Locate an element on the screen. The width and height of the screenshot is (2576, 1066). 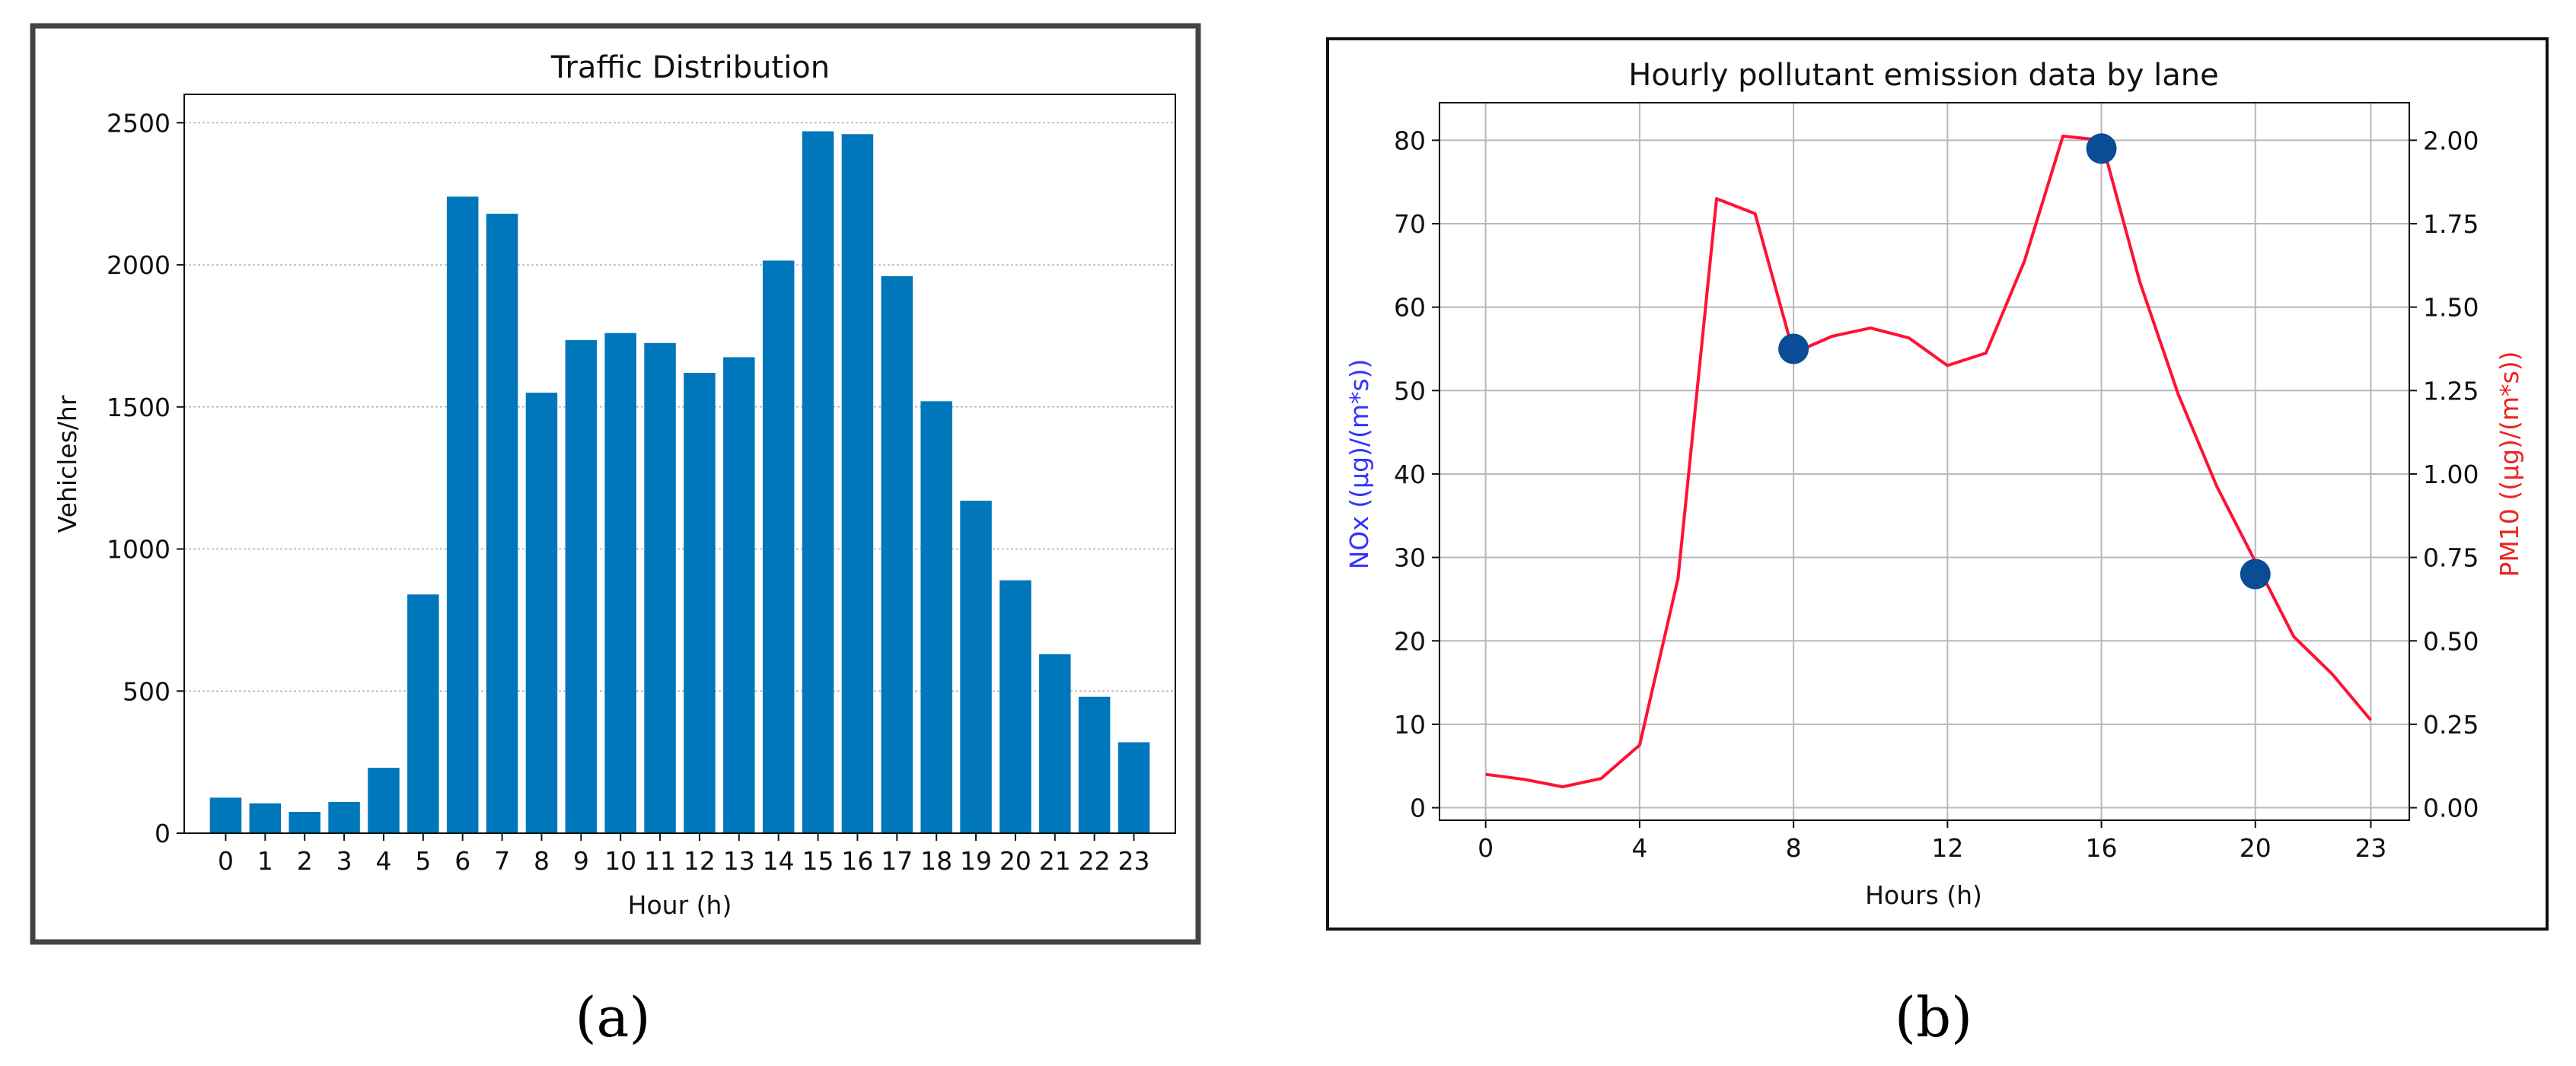
chart-b-left-tick-label: 70 is located at coordinates (1410, 224).